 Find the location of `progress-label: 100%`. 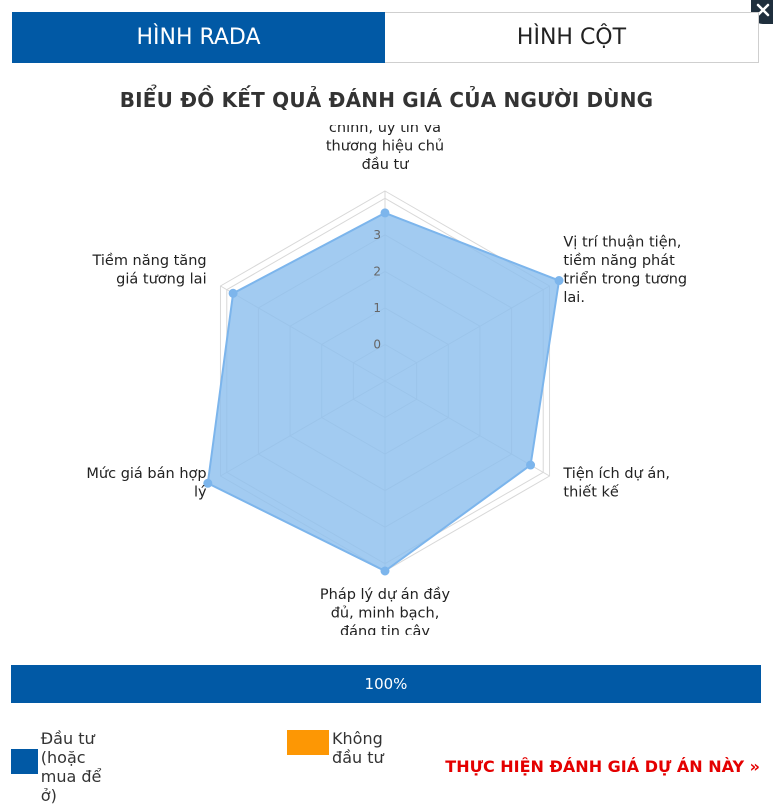

progress-label: 100% is located at coordinates (386, 684).